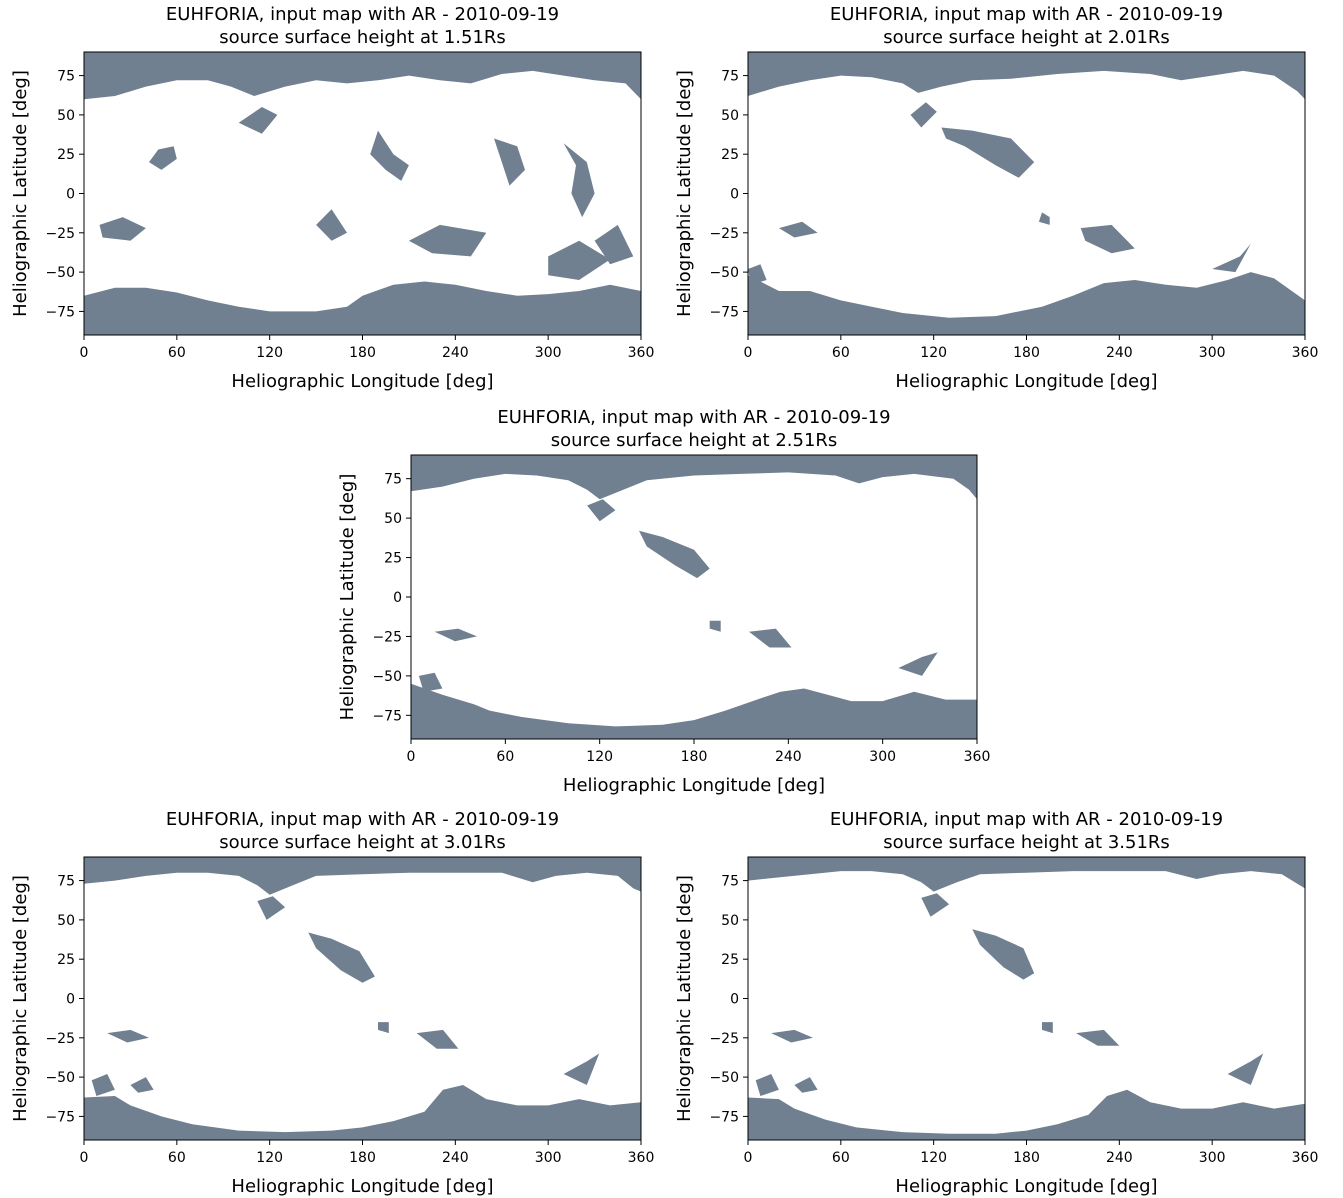 This screenshot has width=1343, height=1198. What do you see at coordinates (1026, 193) in the screenshot?
I see `plot-area` at bounding box center [1026, 193].